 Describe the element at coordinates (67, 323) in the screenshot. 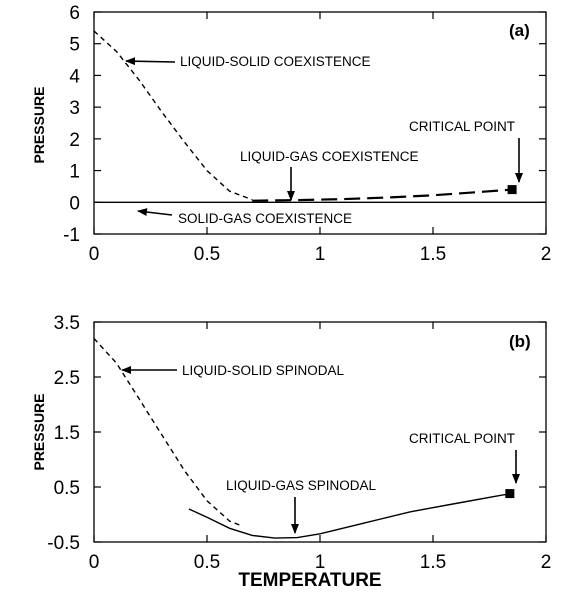

I see `y-tick-label: 3.5` at that location.